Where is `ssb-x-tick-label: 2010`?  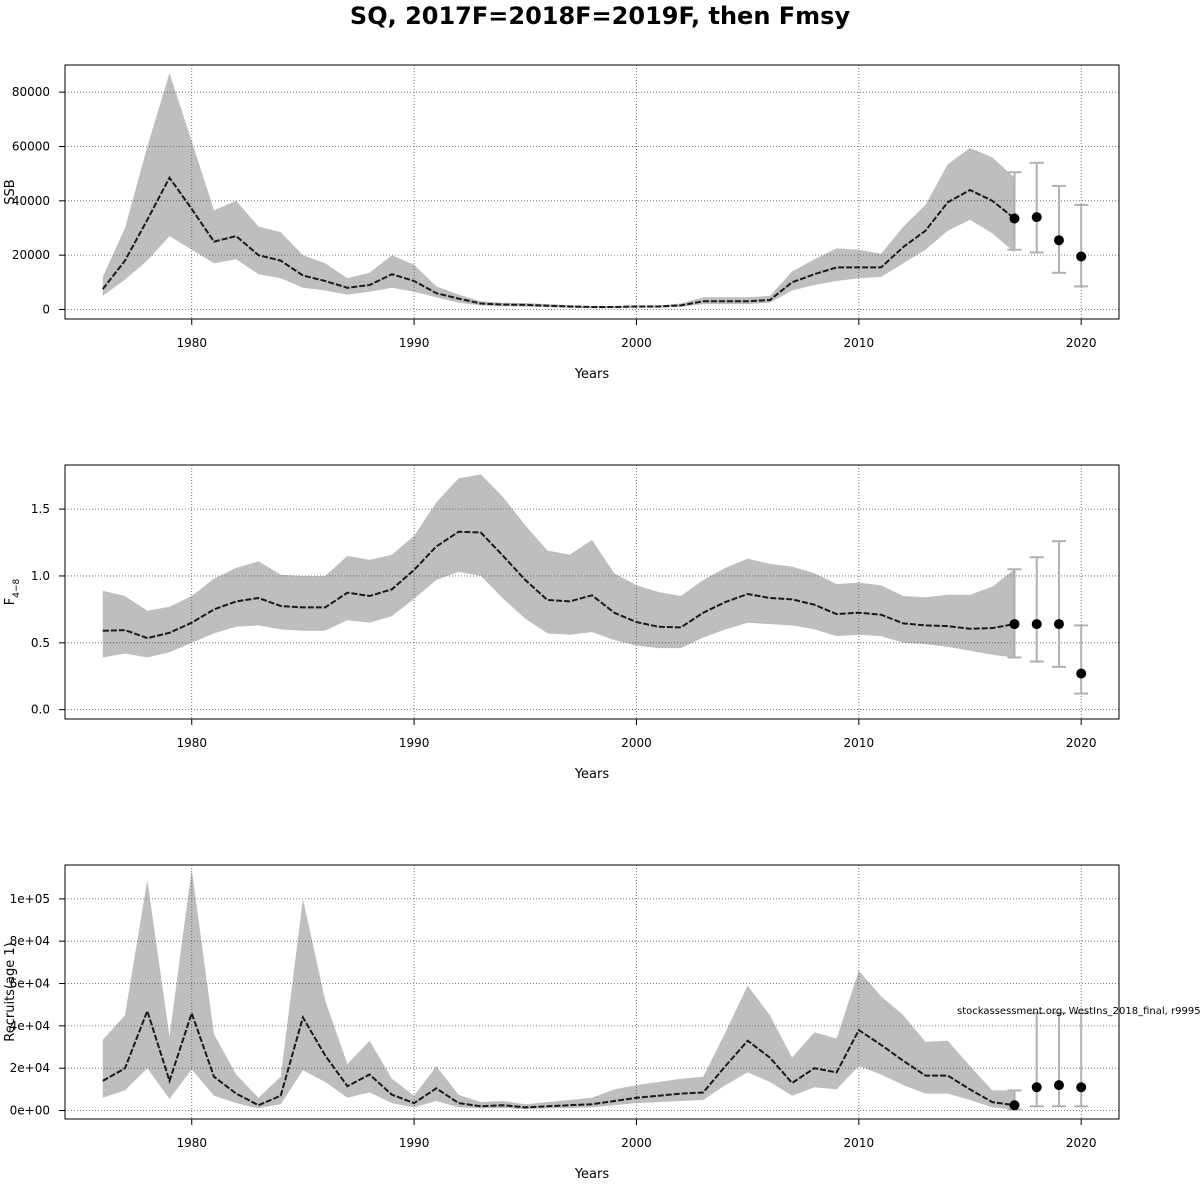 ssb-x-tick-label: 2010 is located at coordinates (859, 343).